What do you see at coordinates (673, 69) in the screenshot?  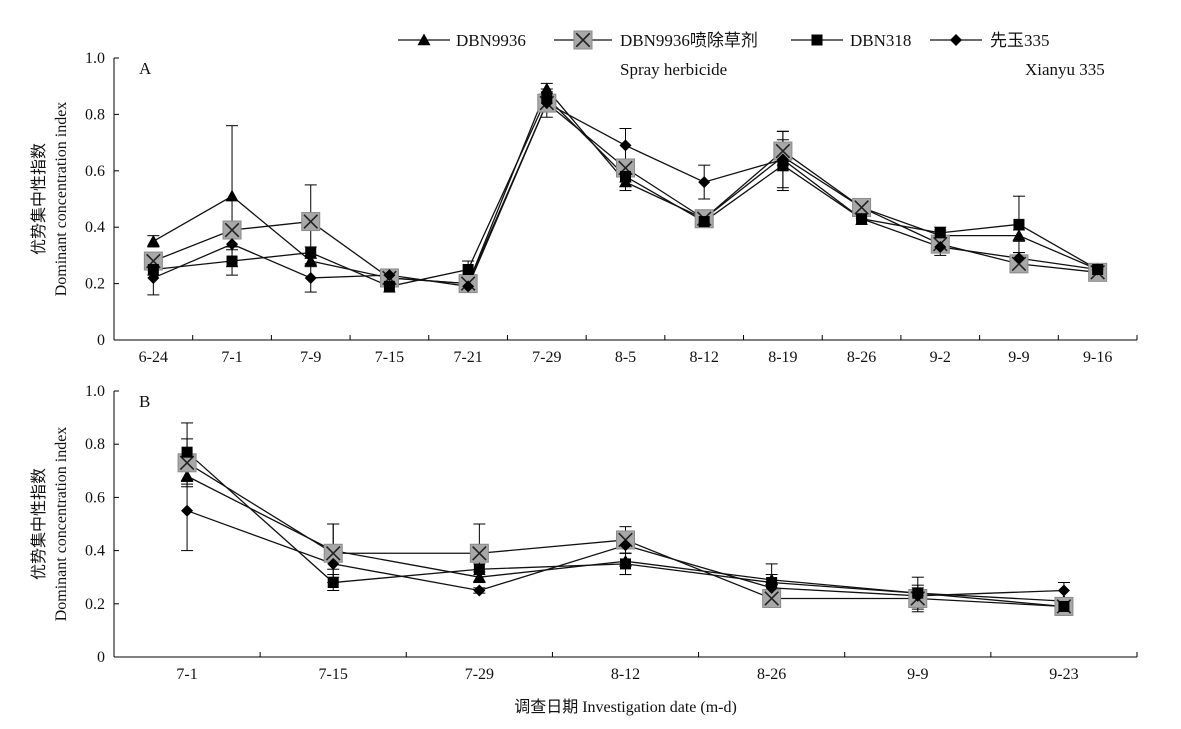 I see `legend-label-sub: Spray herbicide` at bounding box center [673, 69].